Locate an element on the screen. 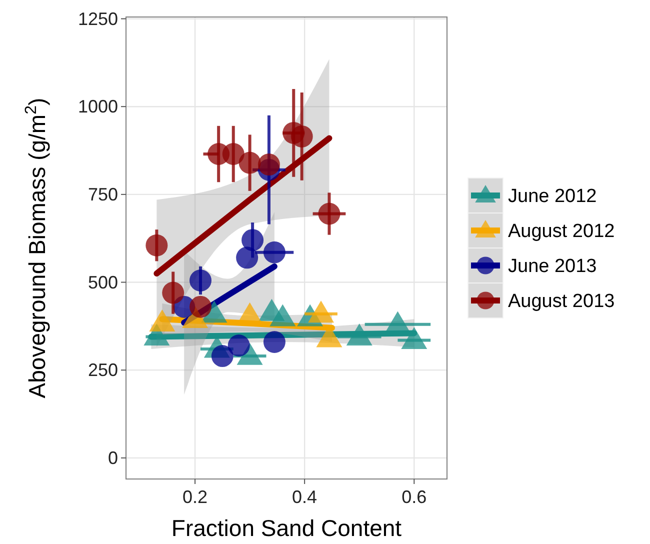 The width and height of the screenshot is (650, 544). legend-label: June 2013 is located at coordinates (552, 266).